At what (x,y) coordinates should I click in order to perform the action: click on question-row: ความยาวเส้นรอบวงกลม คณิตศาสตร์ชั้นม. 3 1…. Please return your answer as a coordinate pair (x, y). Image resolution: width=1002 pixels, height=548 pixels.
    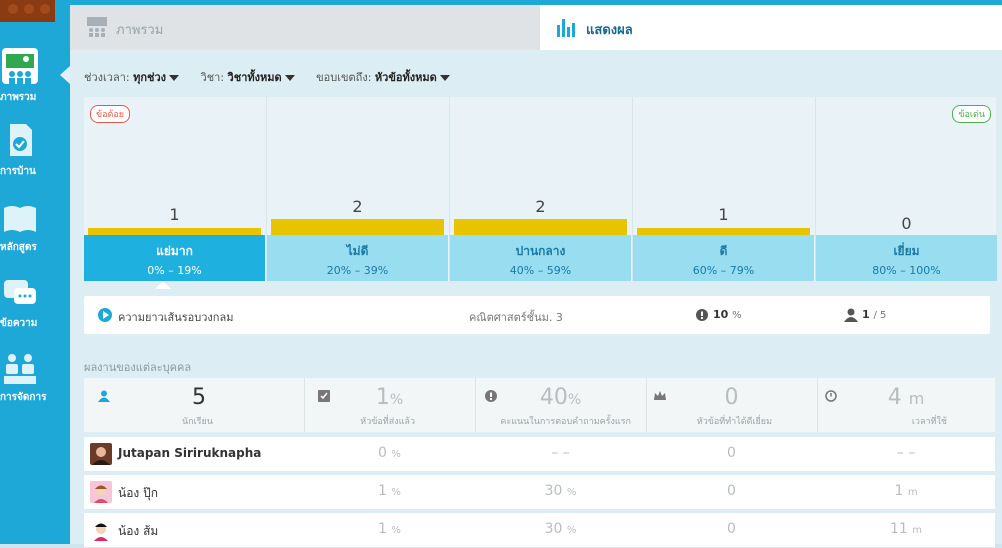
    Looking at the image, I should click on (537, 315).